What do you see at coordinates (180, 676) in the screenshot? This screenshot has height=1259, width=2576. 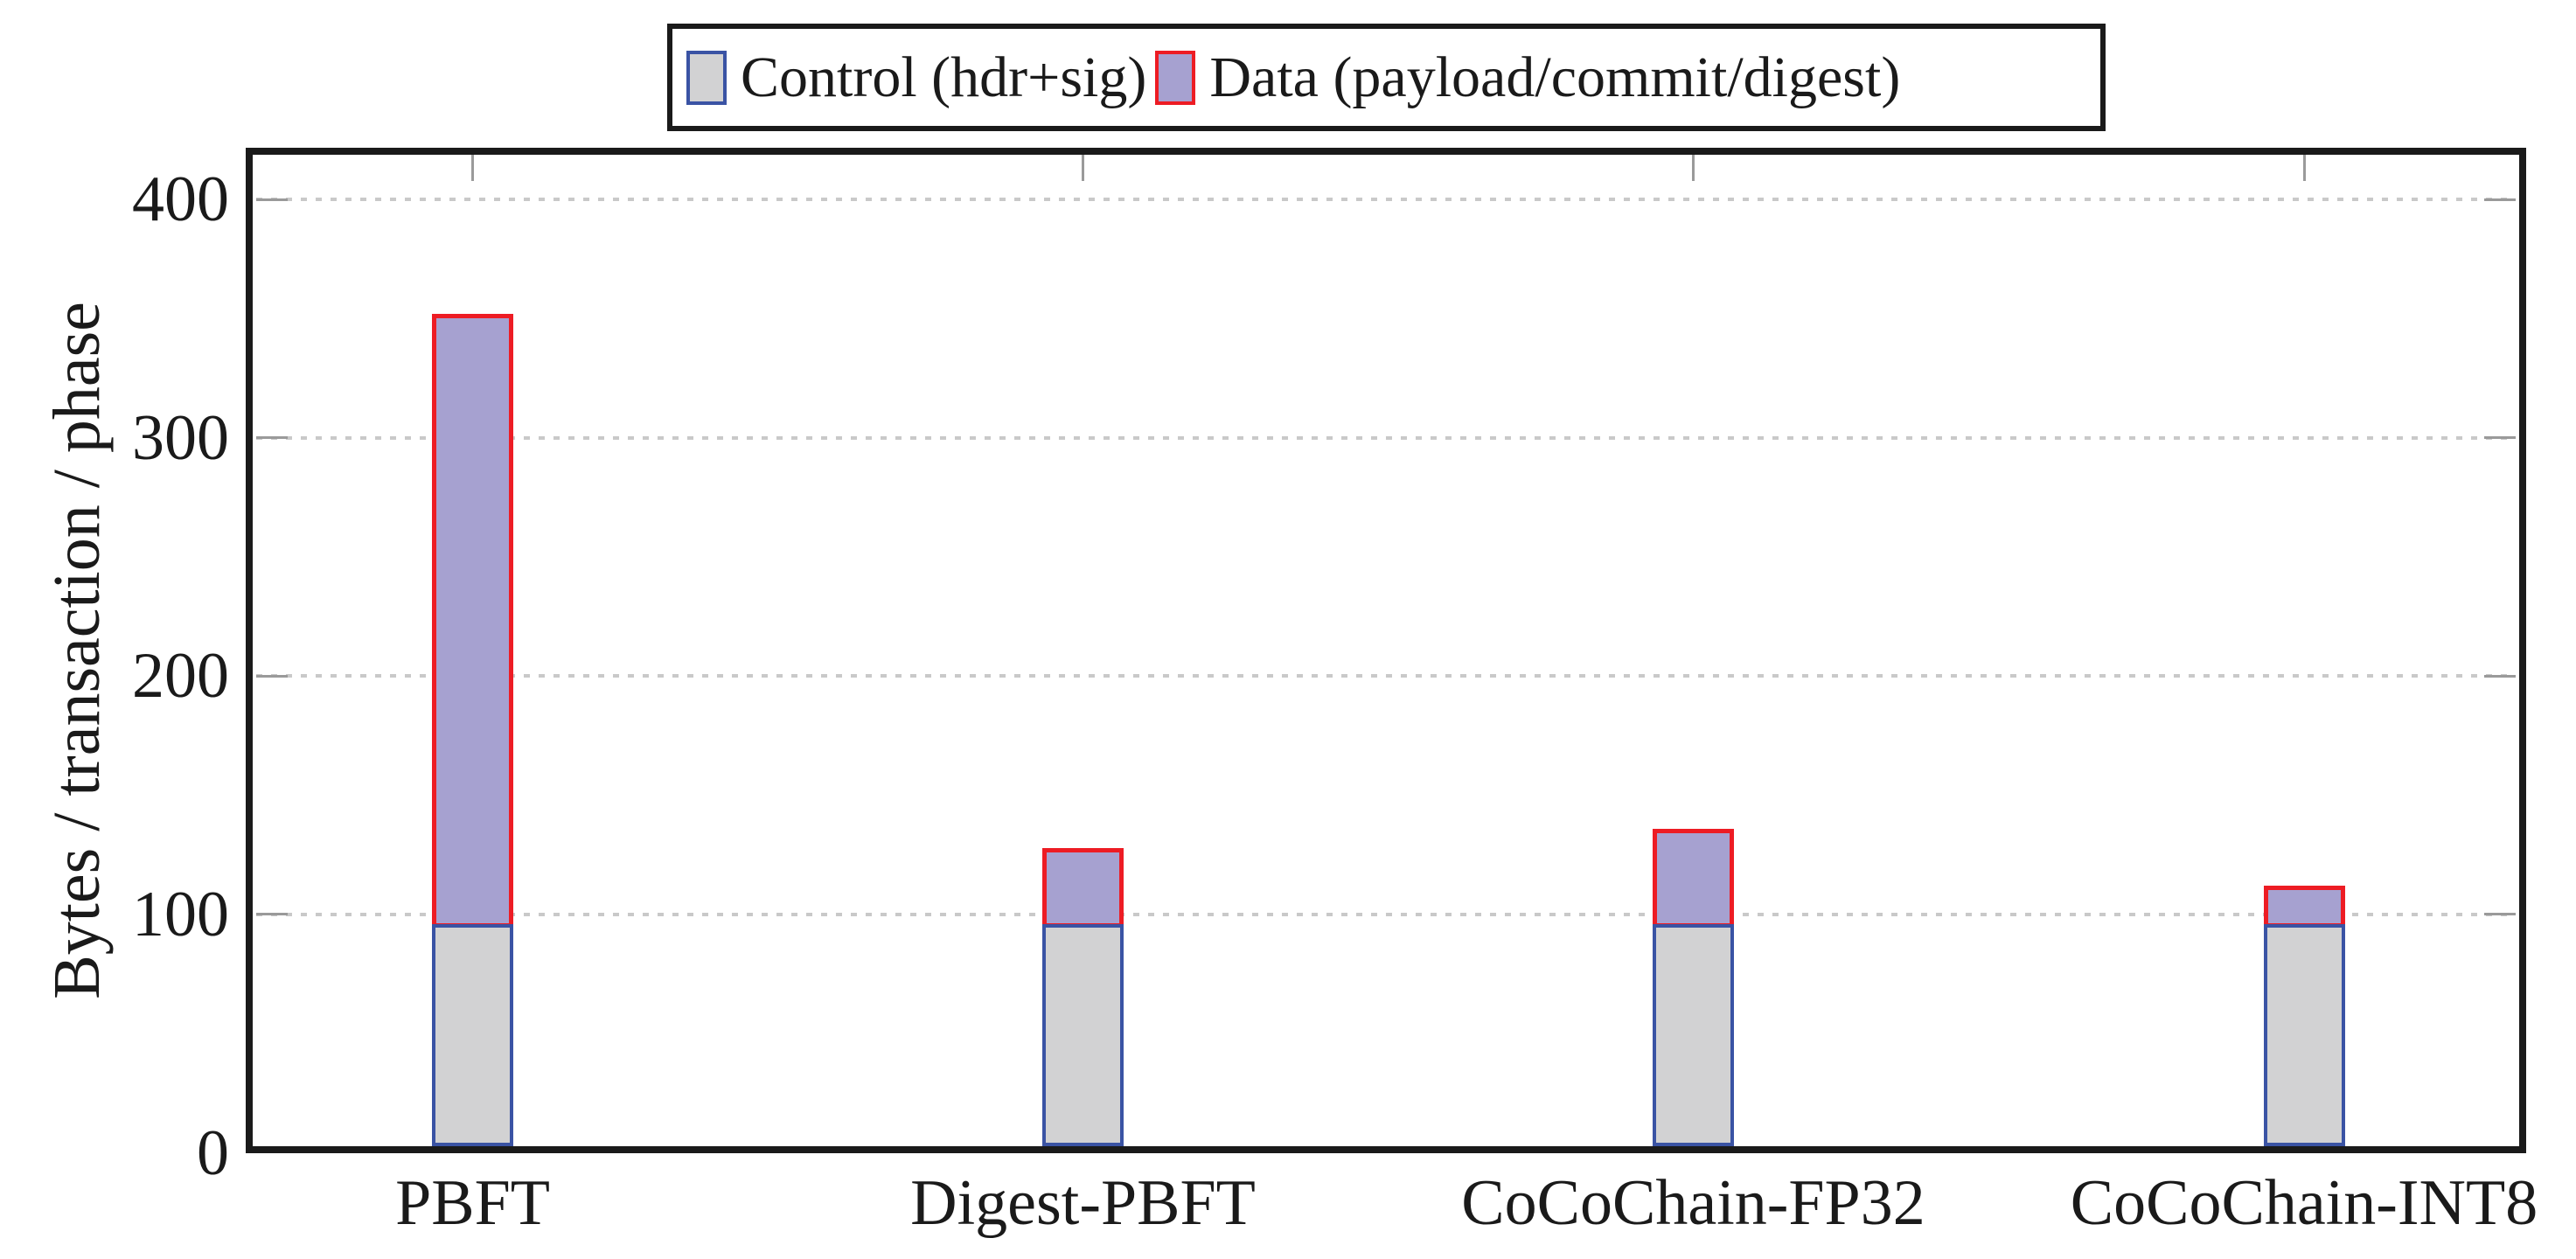 I see `y-tick-label-200: 200` at bounding box center [180, 676].